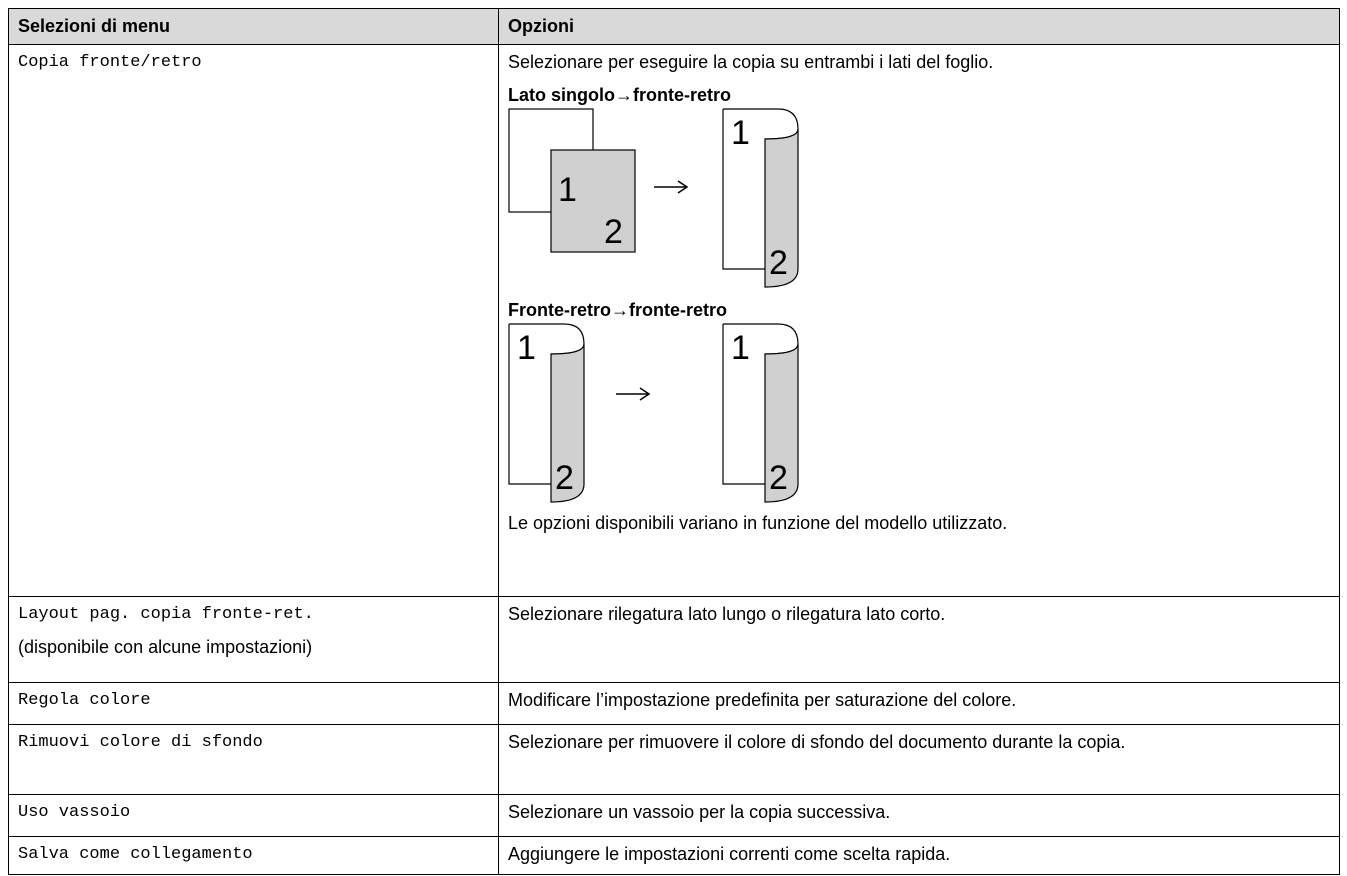  What do you see at coordinates (617, 310) in the screenshot?
I see `diagram-label: Fronte-retro→fronte-retro` at bounding box center [617, 310].